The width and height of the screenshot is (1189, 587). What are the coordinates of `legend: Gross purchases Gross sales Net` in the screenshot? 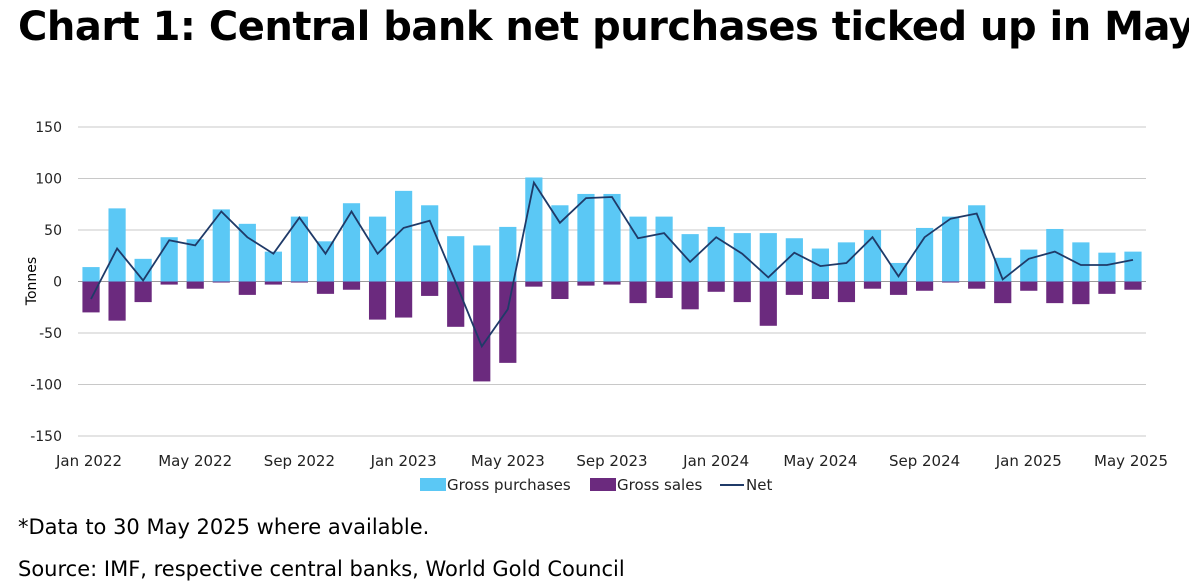 It's located at (596, 485).